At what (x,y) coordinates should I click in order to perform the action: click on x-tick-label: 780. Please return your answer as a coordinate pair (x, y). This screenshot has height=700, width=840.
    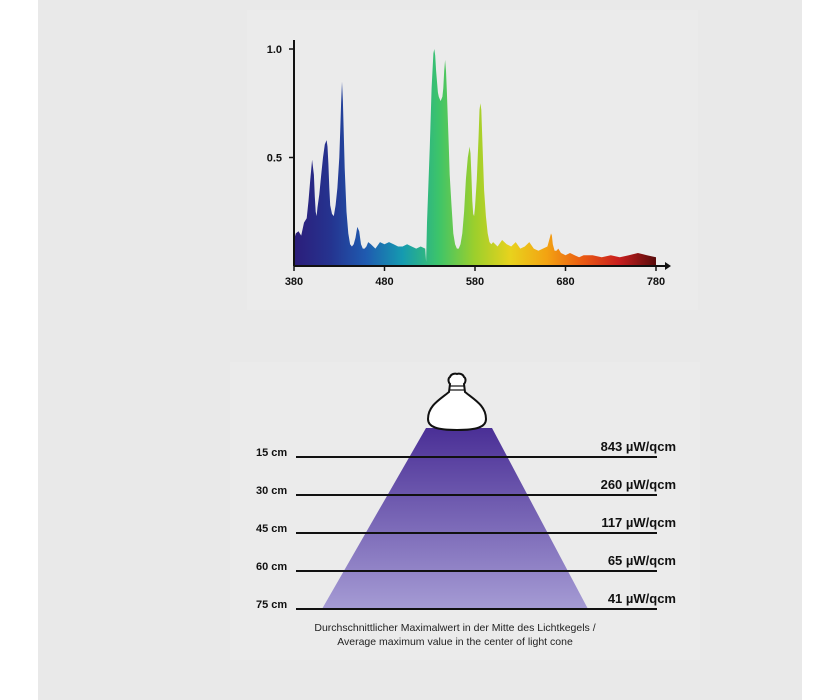
    Looking at the image, I should click on (656, 282).